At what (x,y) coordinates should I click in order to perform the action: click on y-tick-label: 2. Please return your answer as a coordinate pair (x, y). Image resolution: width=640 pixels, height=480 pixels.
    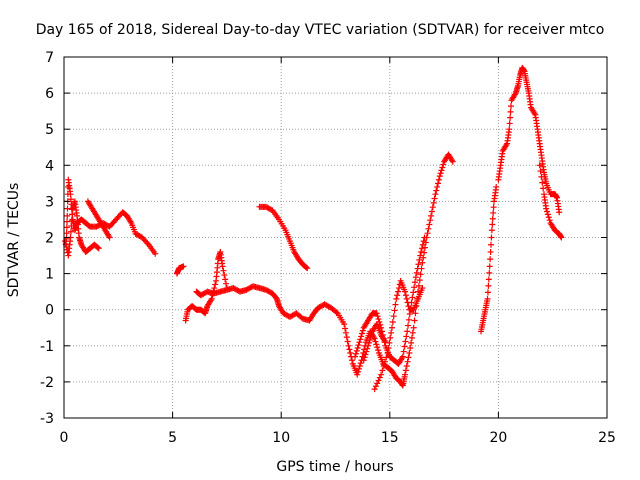
    Looking at the image, I should click on (49, 239).